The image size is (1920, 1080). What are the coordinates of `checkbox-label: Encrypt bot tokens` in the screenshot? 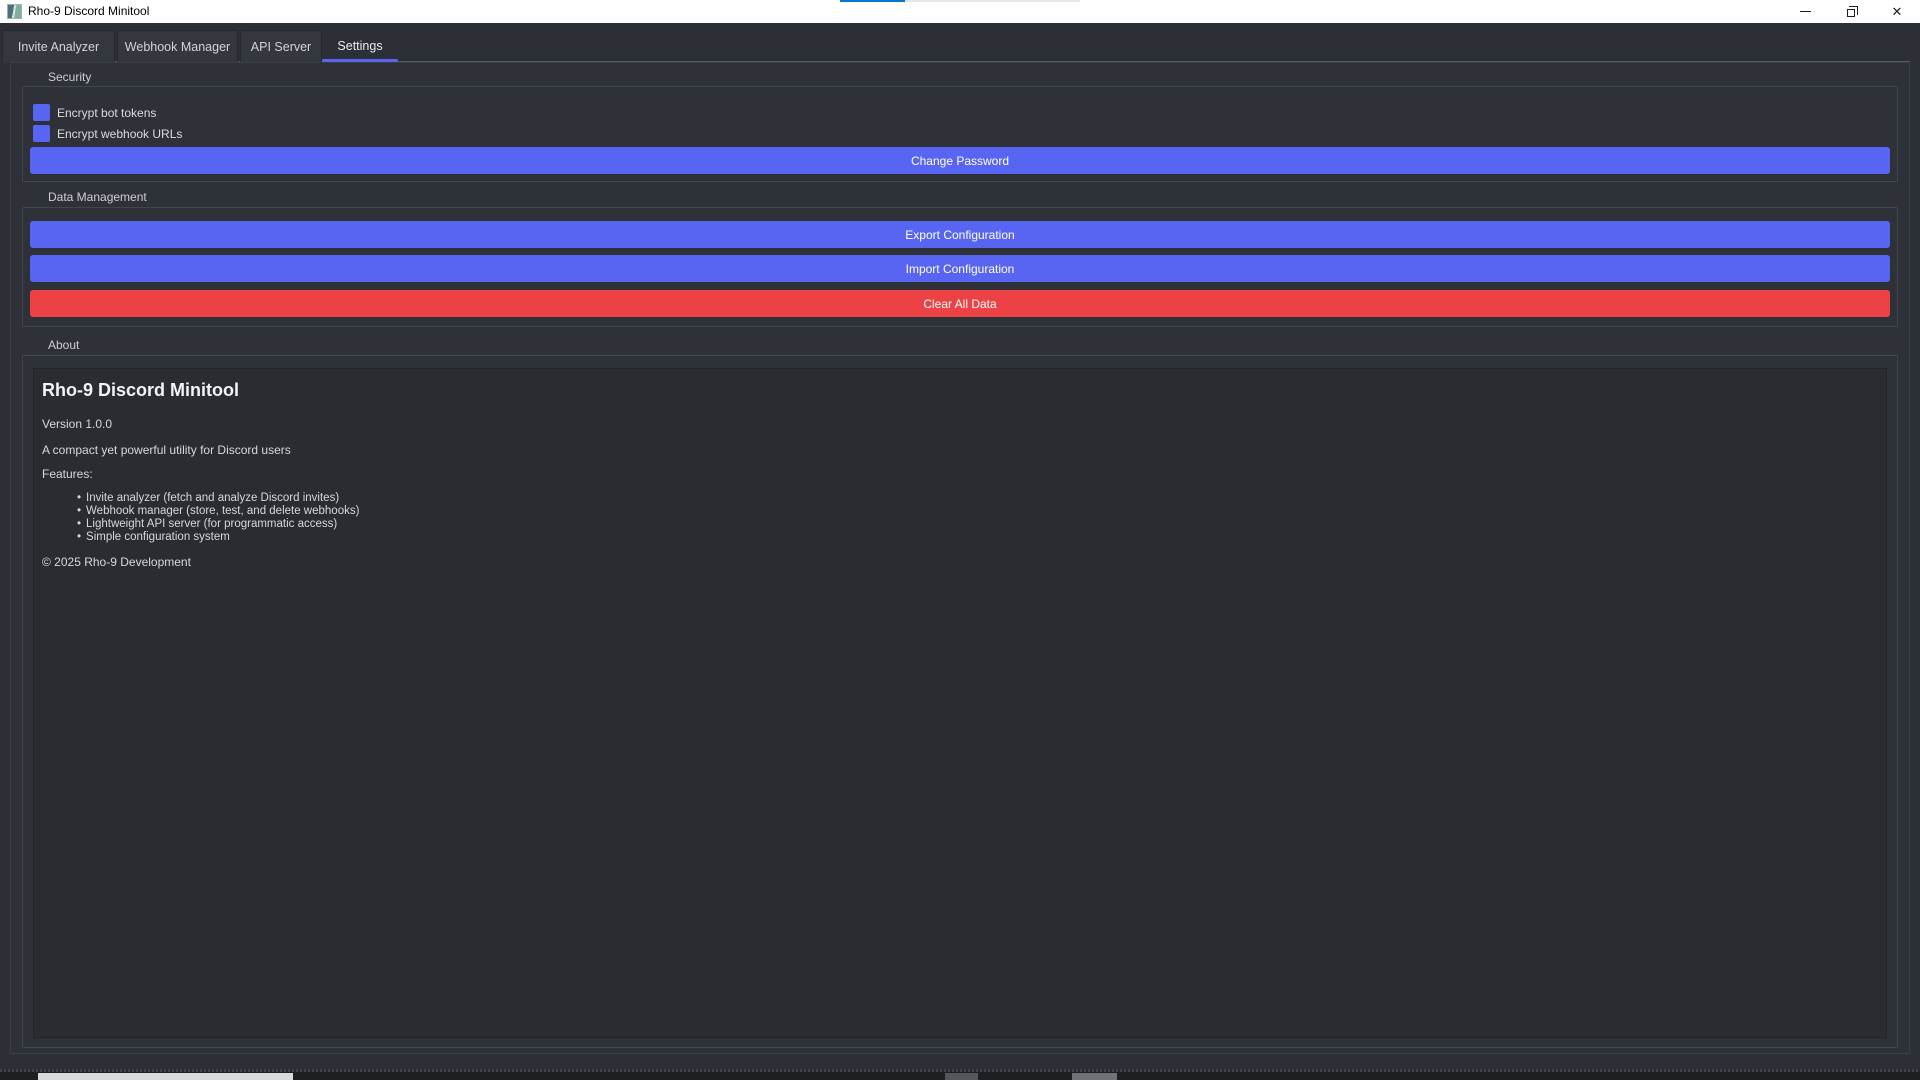 It's located at (107, 112).